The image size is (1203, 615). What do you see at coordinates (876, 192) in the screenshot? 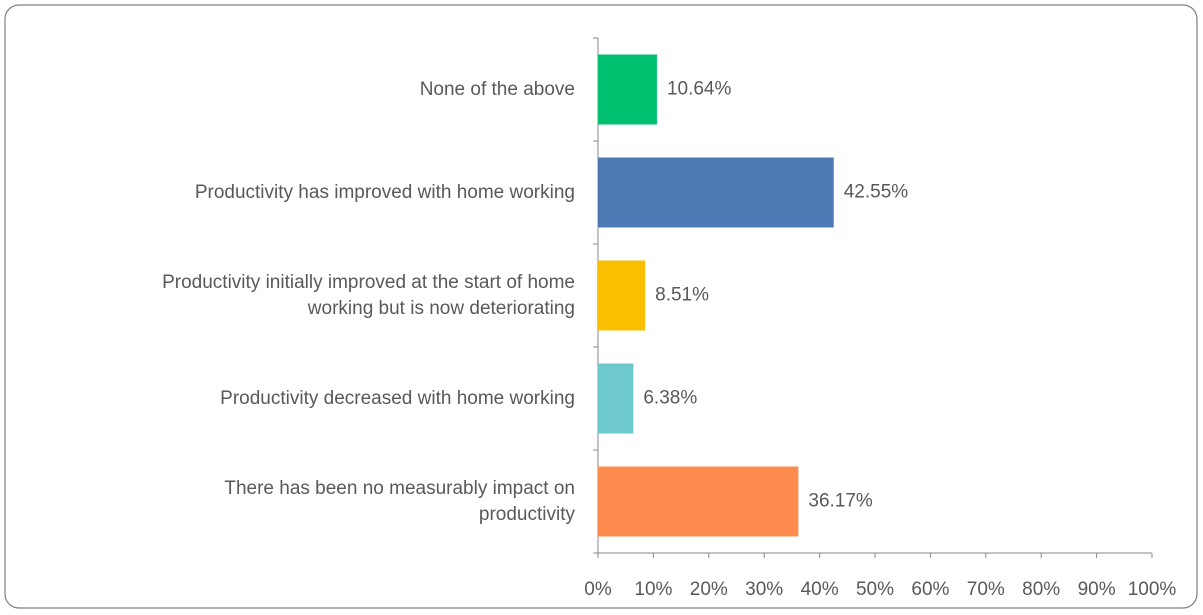
I see `value-label: 42.55%` at bounding box center [876, 192].